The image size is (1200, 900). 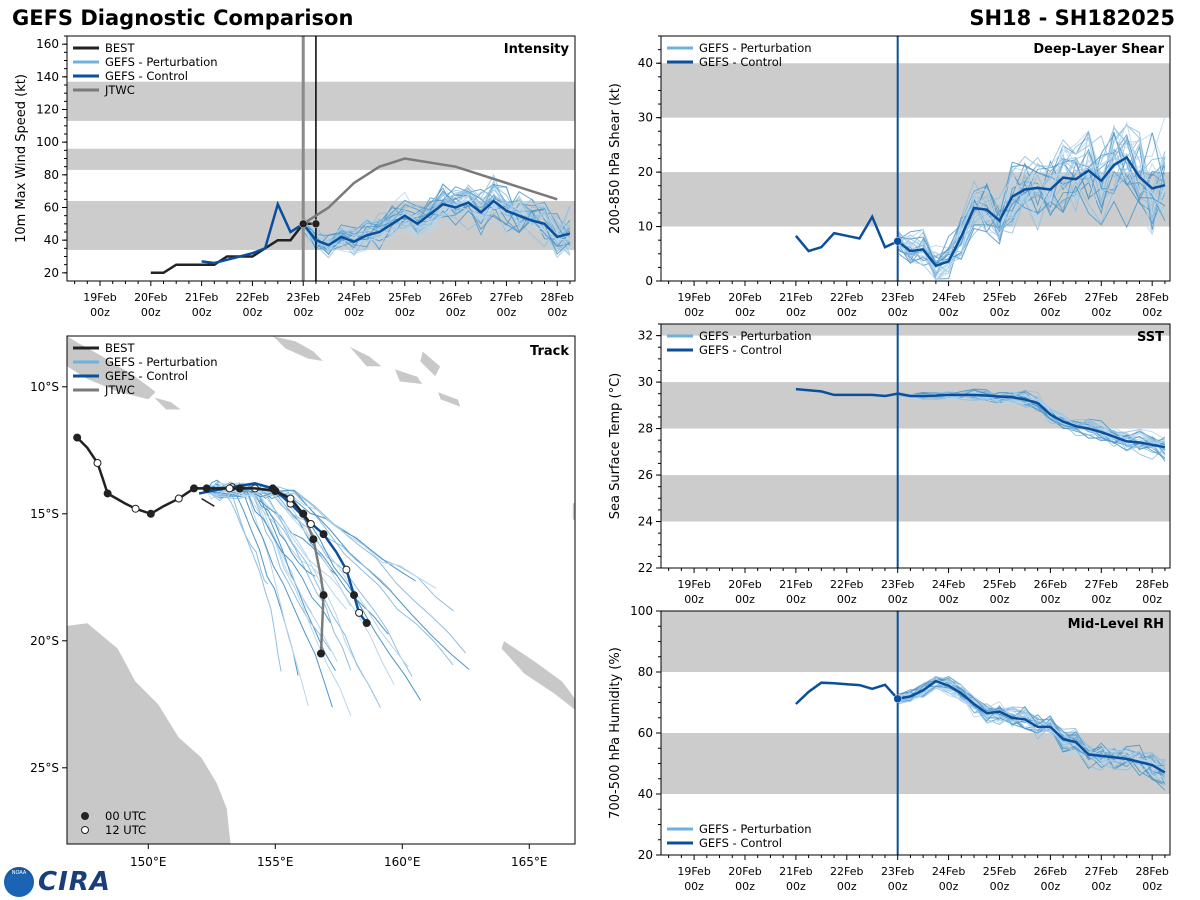 I want to click on intensity-legend-label: GEFS - Control, so click(x=146, y=76).